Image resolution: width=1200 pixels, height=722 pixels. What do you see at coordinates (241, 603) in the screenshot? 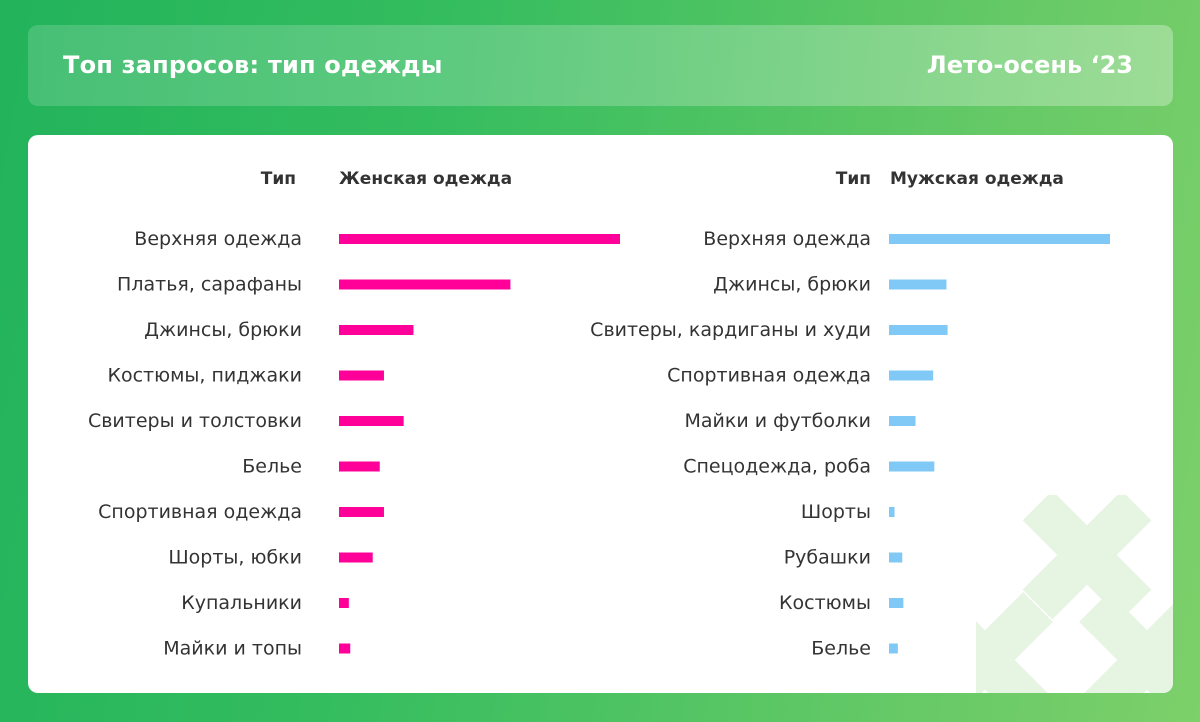
I see `women-category-label: Купальники` at bounding box center [241, 603].